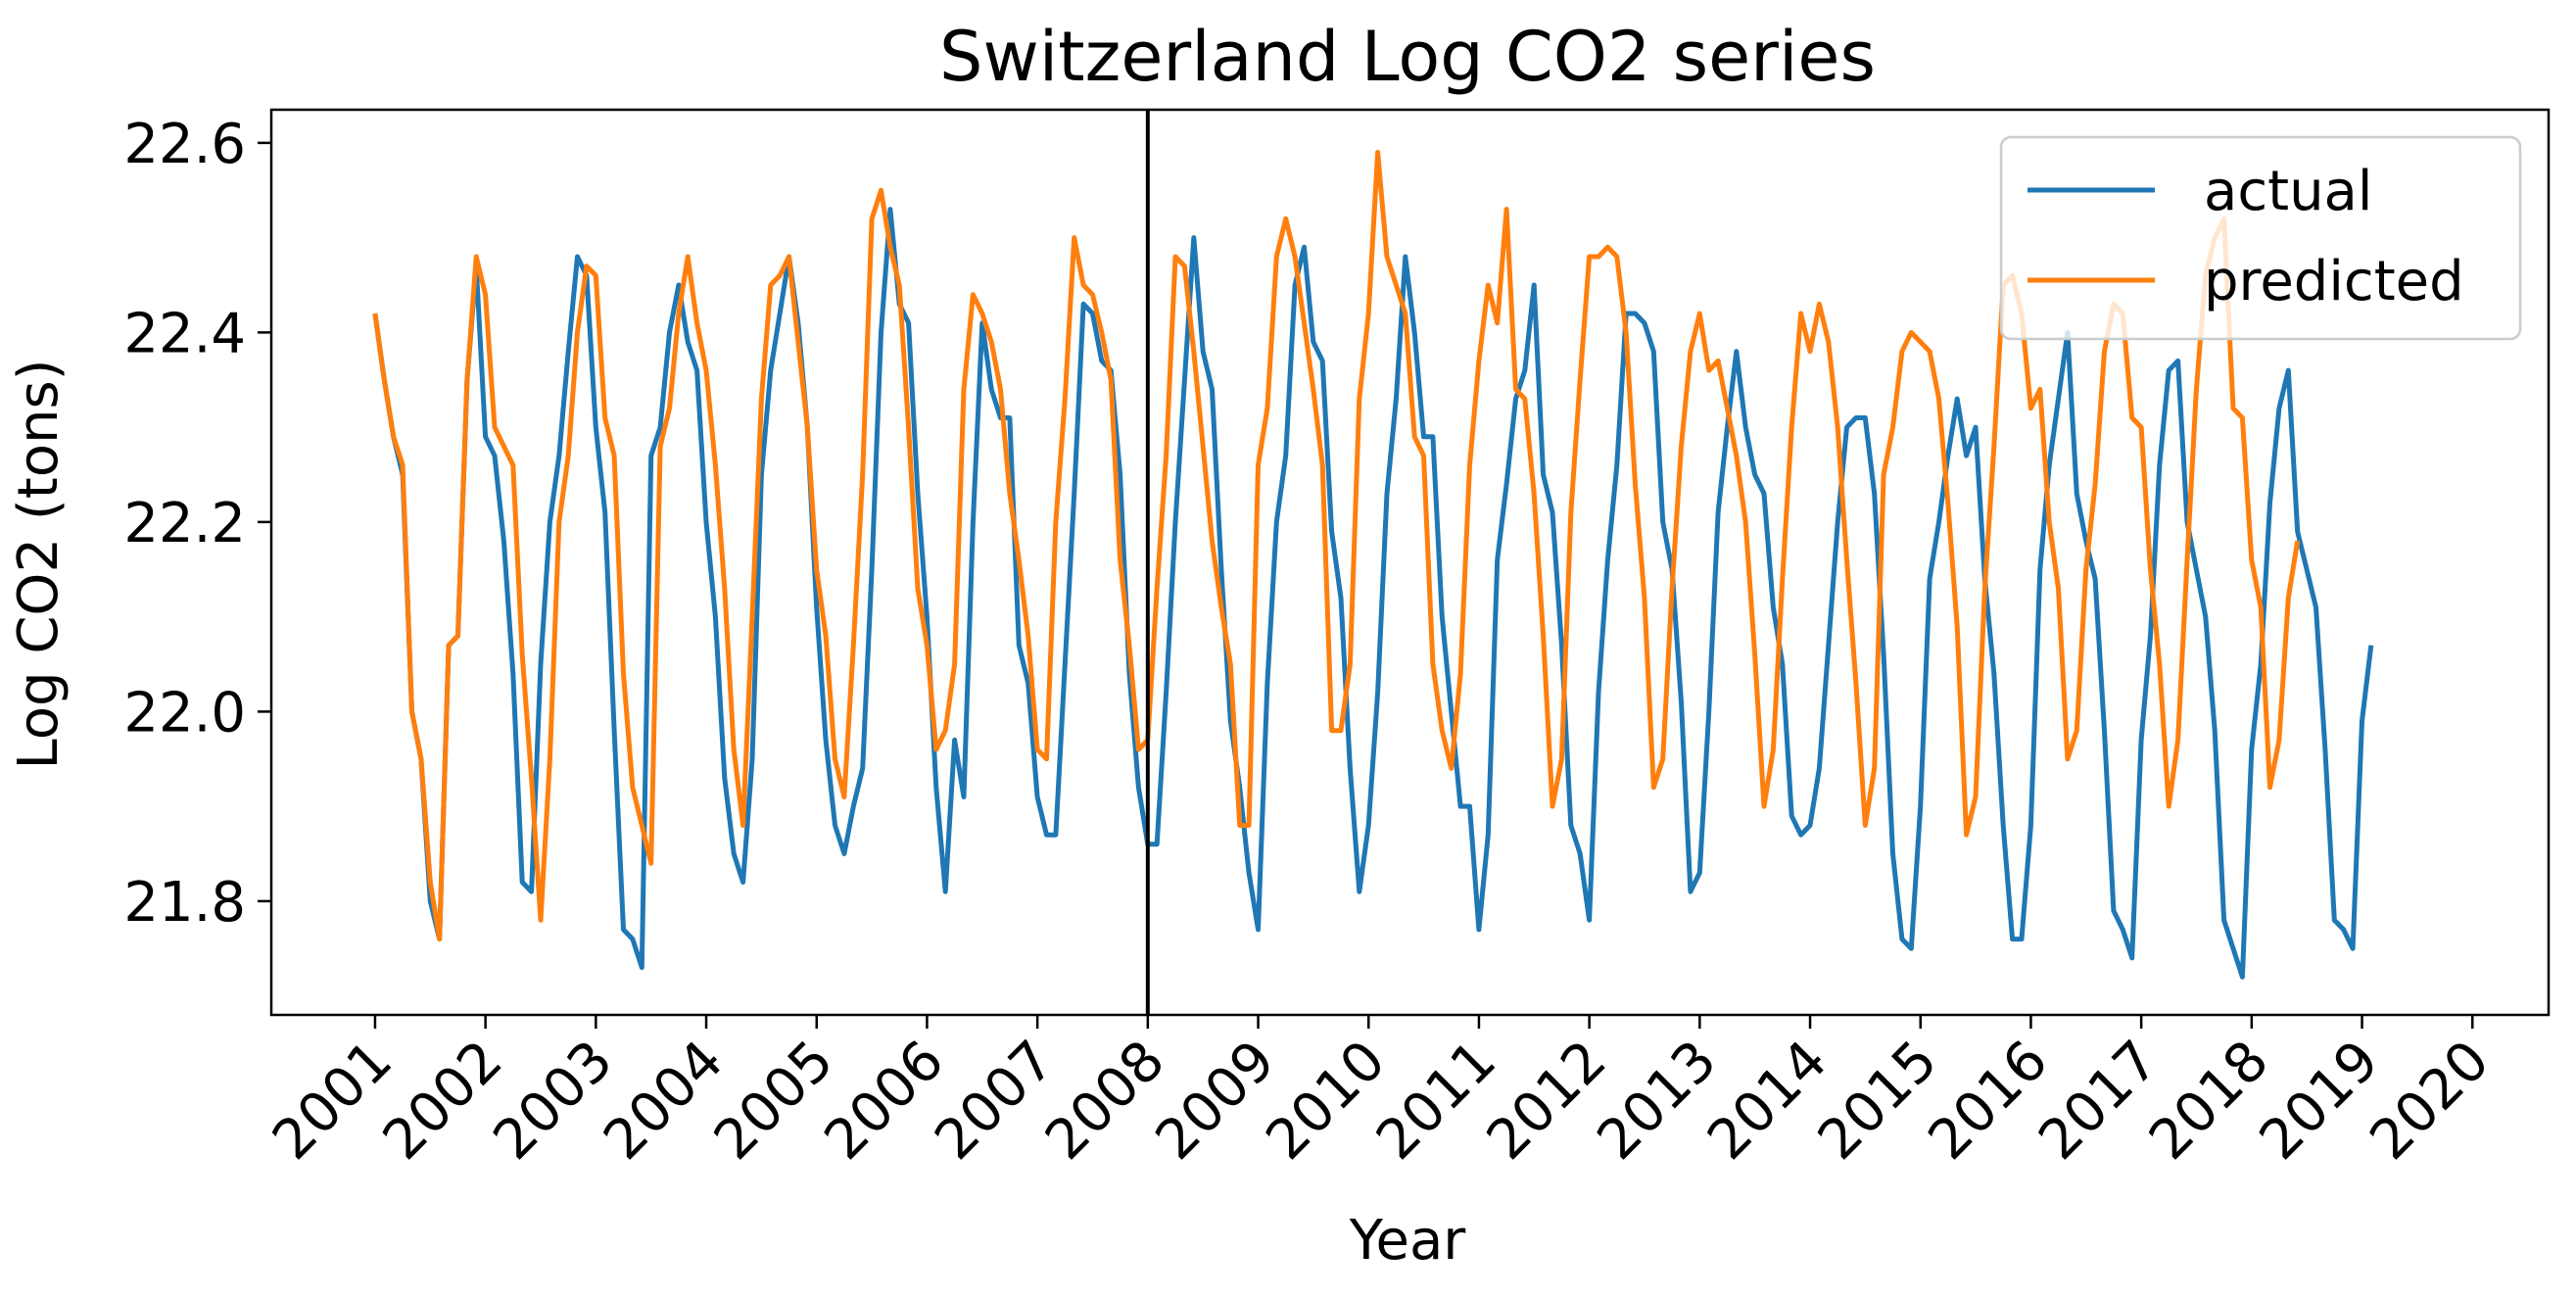 This screenshot has width=2576, height=1299. What do you see at coordinates (184, 903) in the screenshot?
I see `y-tick-label: 21.8` at bounding box center [184, 903].